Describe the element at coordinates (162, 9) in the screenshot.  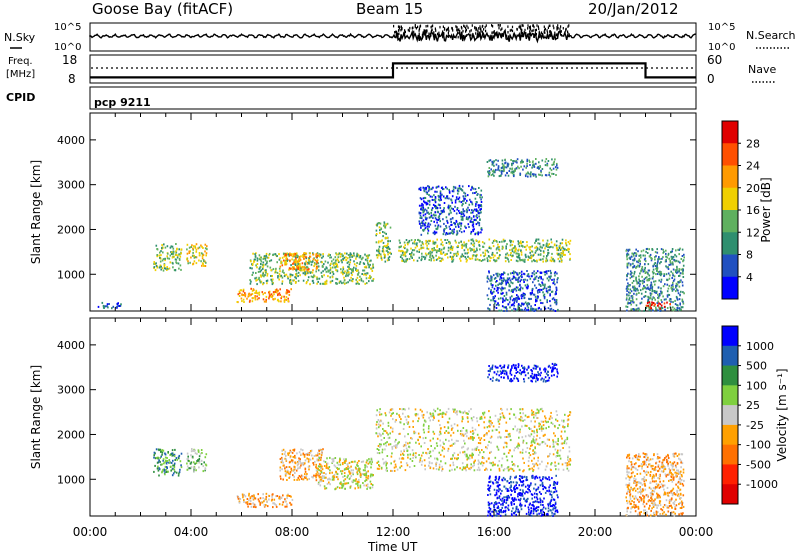
I see `station-title: Goose Bay (fitACF)` at that location.